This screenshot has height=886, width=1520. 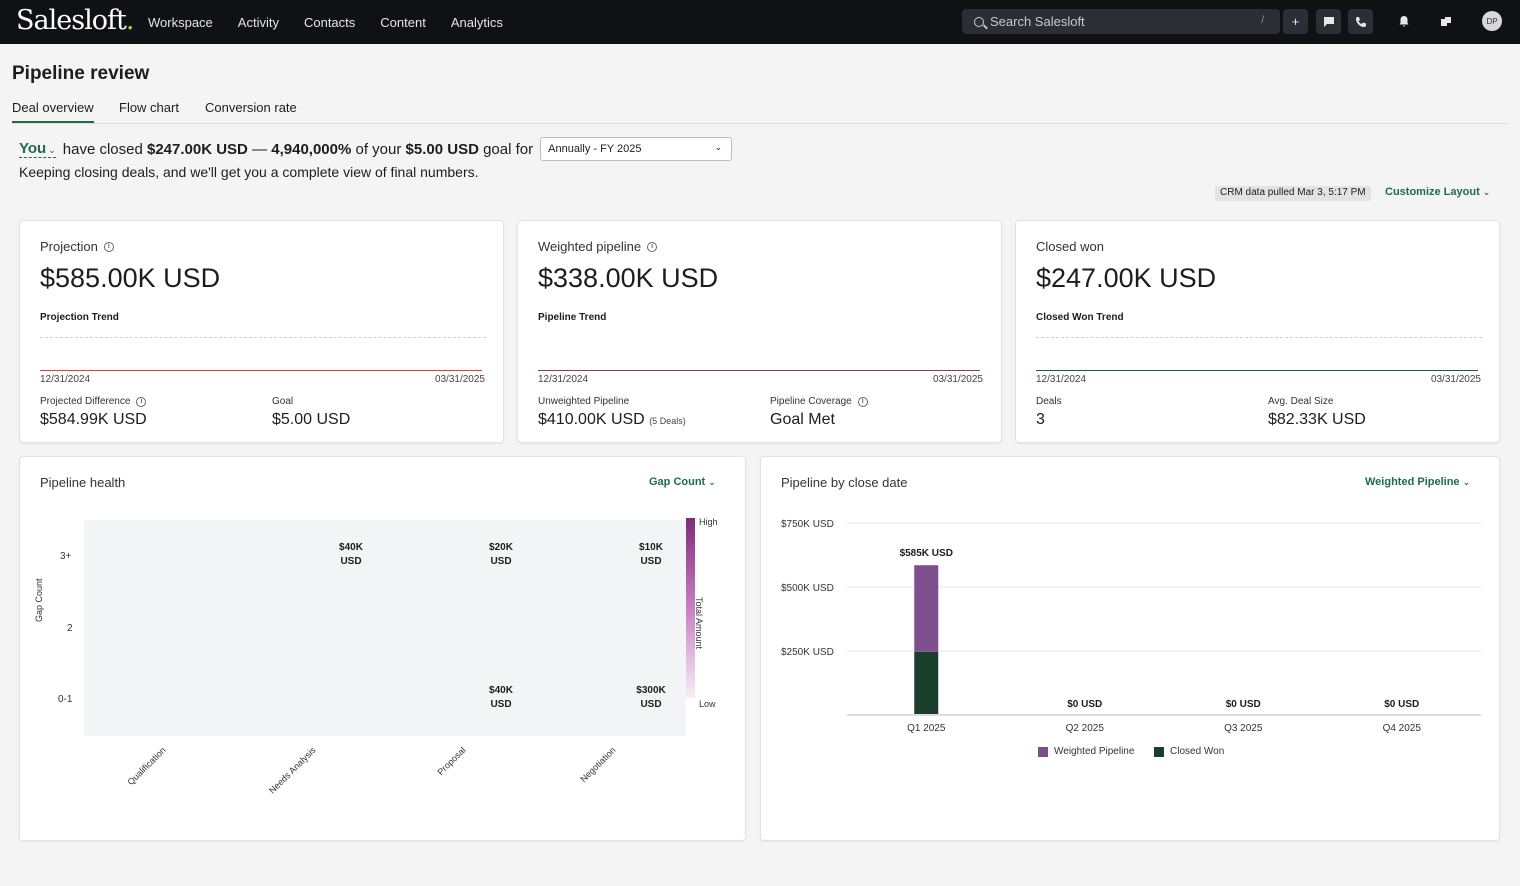 What do you see at coordinates (807, 524) in the screenshot?
I see `y-tick-label: $750K USD` at bounding box center [807, 524].